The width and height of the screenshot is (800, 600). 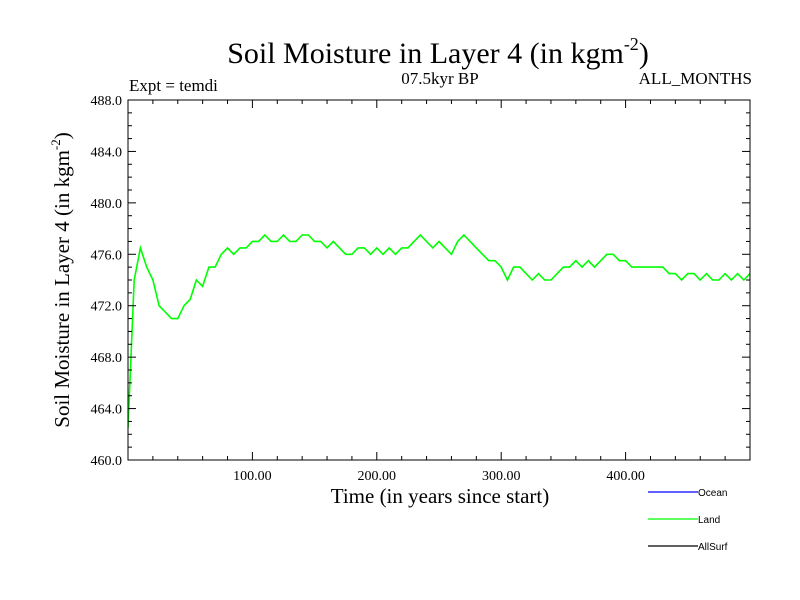 I want to click on months-label: ALL_MONTHS, so click(x=695, y=78).